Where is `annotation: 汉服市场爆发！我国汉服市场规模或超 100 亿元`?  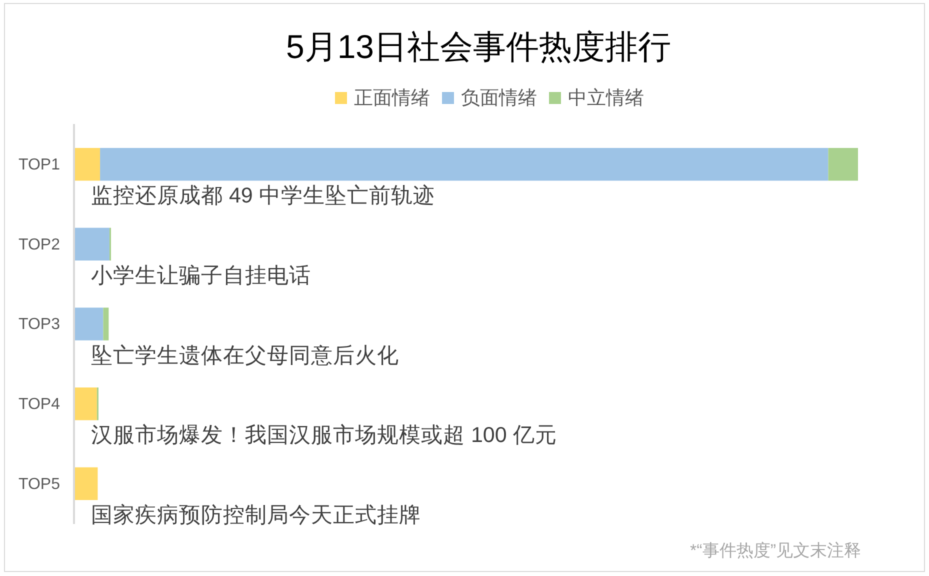
annotation: 汉服市场爆发！我国汉服市场规模或超 100 亿元 is located at coordinates (324, 435).